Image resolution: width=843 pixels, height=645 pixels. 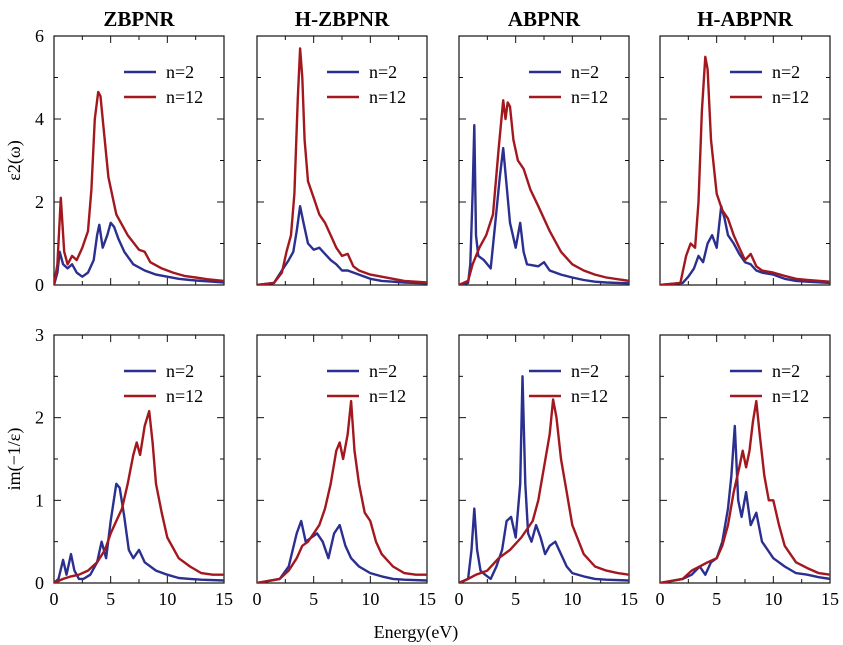 What do you see at coordinates (139, 19) in the screenshot?
I see `panel-title: ZBPNR` at bounding box center [139, 19].